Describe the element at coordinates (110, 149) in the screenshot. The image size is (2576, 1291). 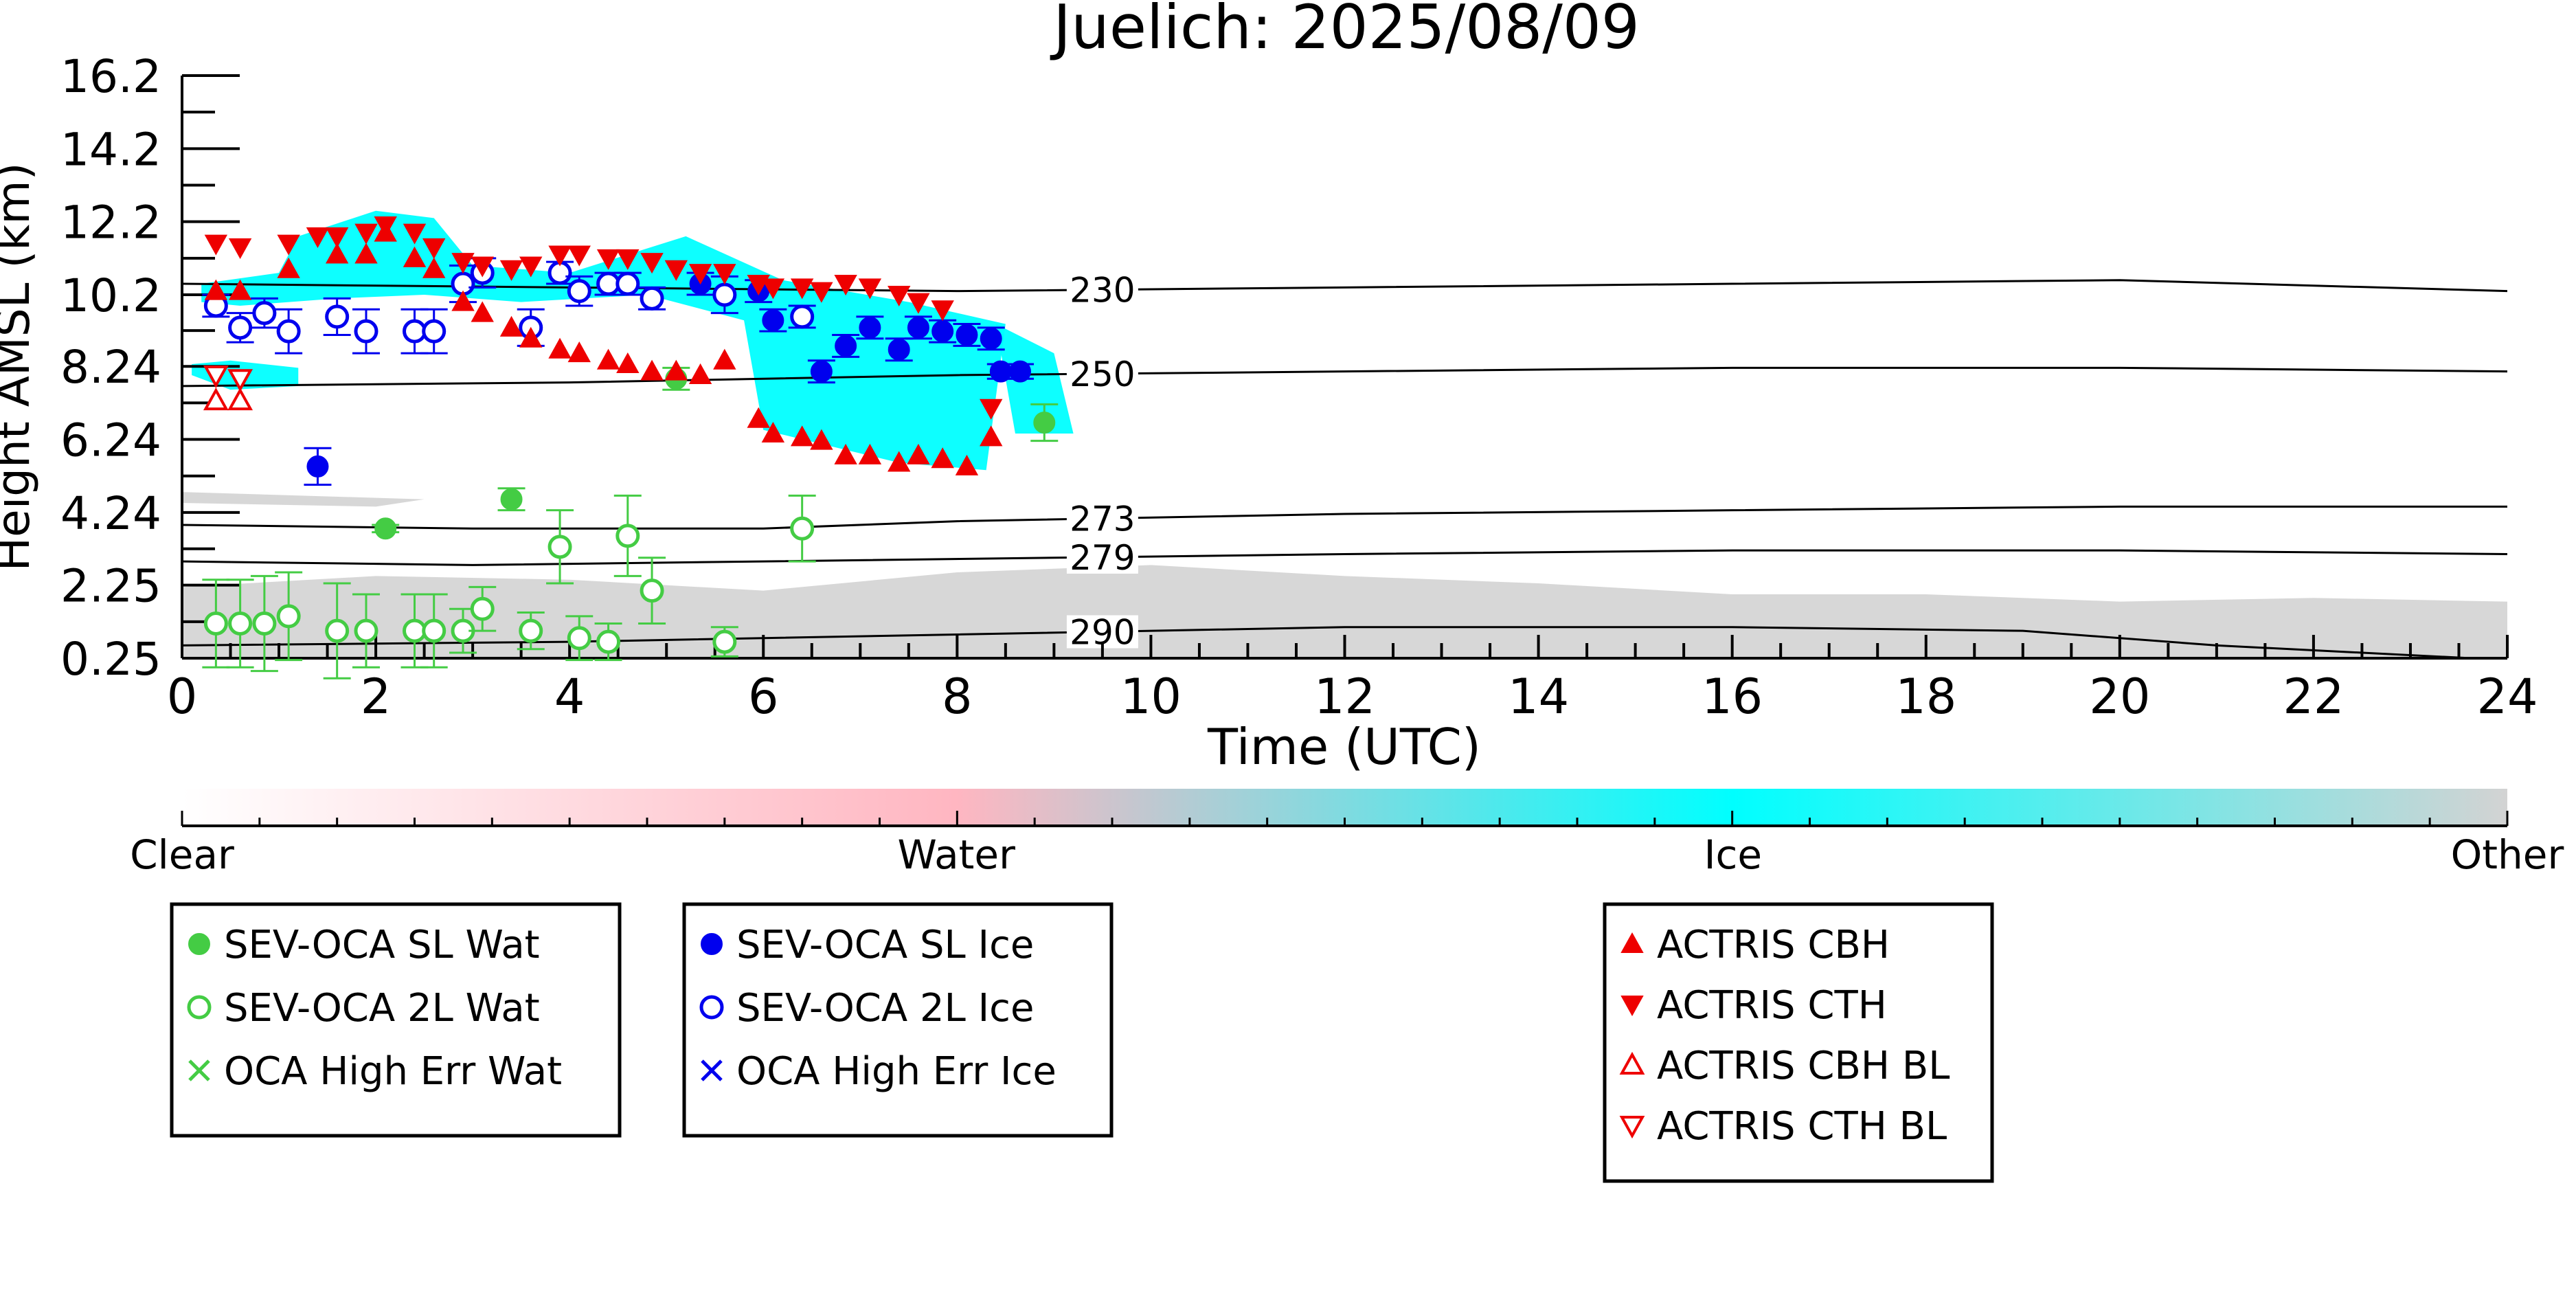
I see `y-tick-label: 14.2` at that location.